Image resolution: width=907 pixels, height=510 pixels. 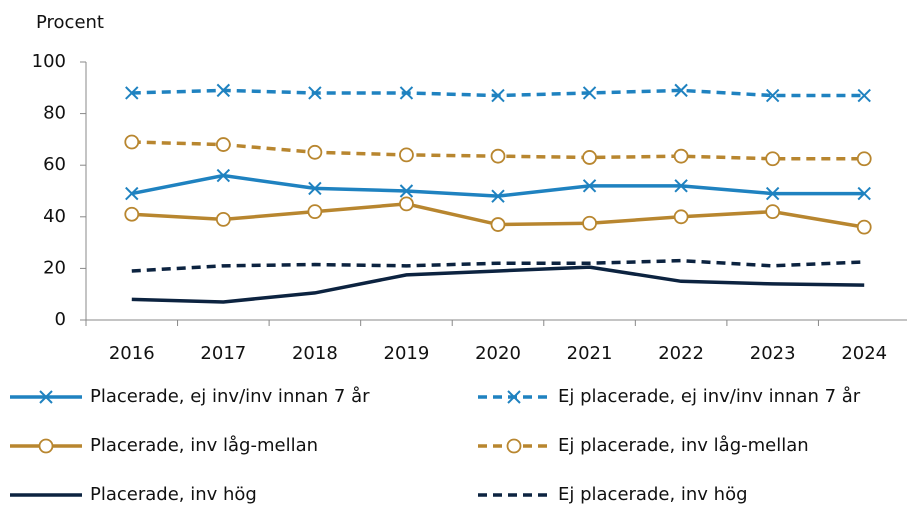 I want to click on y-axis-label: Procent, so click(x=70, y=22).